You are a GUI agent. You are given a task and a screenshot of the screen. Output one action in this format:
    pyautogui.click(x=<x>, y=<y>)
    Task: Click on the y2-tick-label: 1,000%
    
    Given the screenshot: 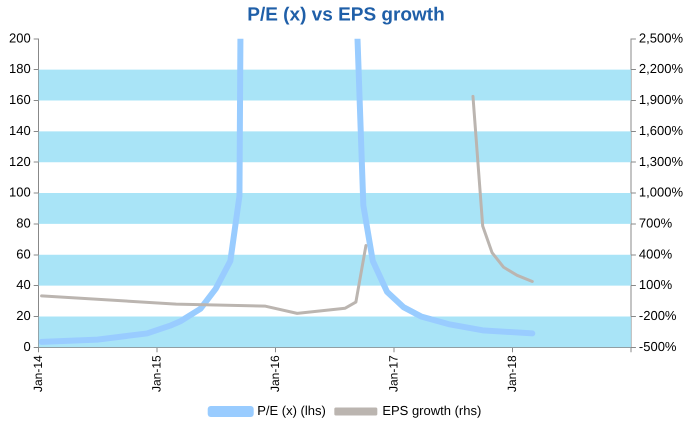 What is the action you would take?
    pyautogui.click(x=661, y=192)
    